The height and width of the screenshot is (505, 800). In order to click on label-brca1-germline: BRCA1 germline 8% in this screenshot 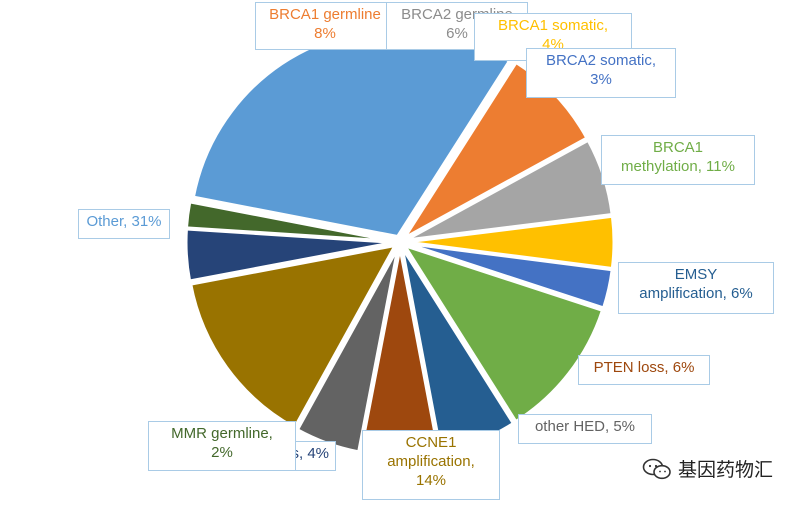, I will do `click(325, 26)`.